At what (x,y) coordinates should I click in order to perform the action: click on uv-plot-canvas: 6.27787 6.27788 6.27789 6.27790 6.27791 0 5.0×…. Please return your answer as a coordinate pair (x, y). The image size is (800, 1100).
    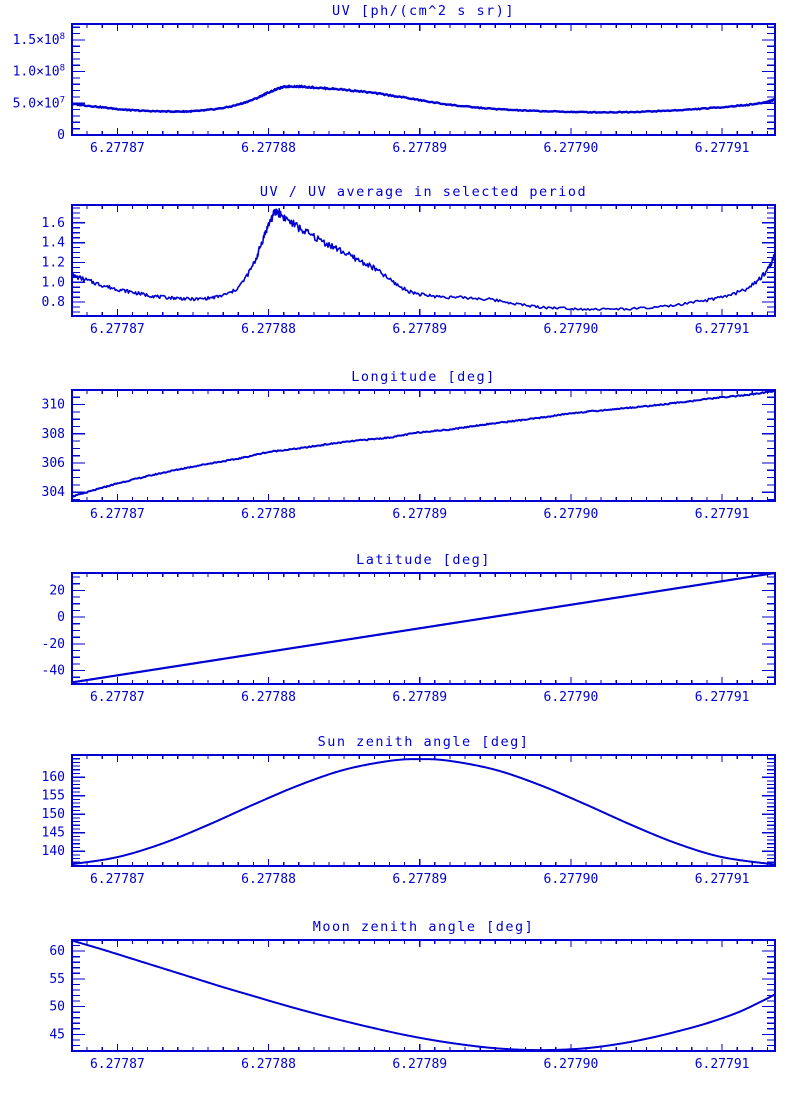
    Looking at the image, I should click on (394, 89).